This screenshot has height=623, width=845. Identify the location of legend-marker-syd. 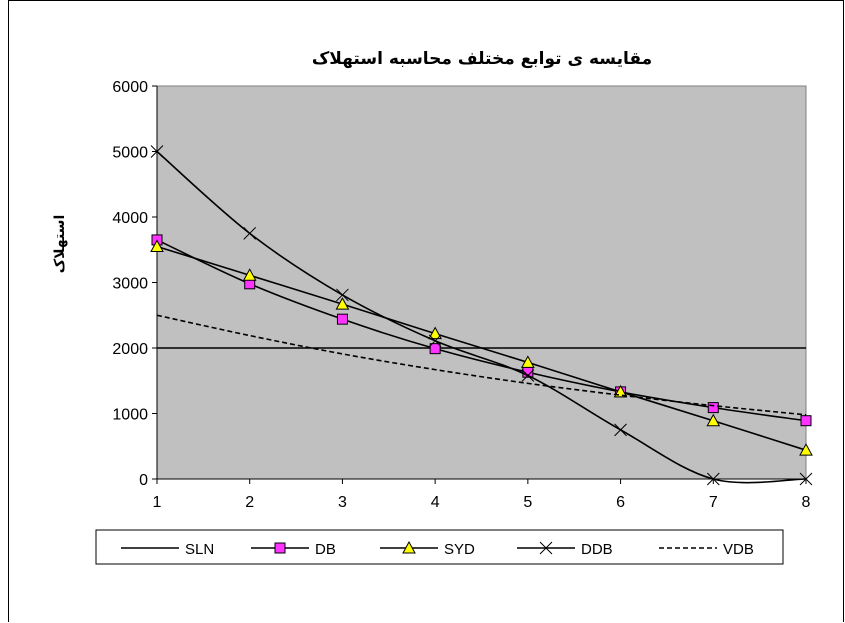
(409, 547).